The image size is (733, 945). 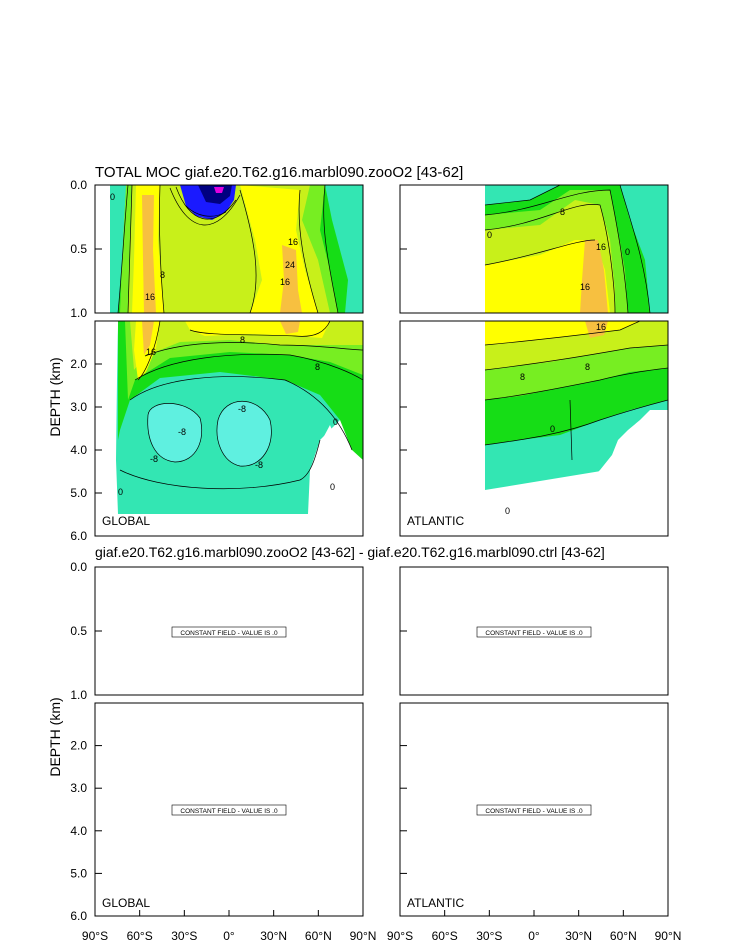 I want to click on global-upper-orange-north, so click(x=291, y=279).